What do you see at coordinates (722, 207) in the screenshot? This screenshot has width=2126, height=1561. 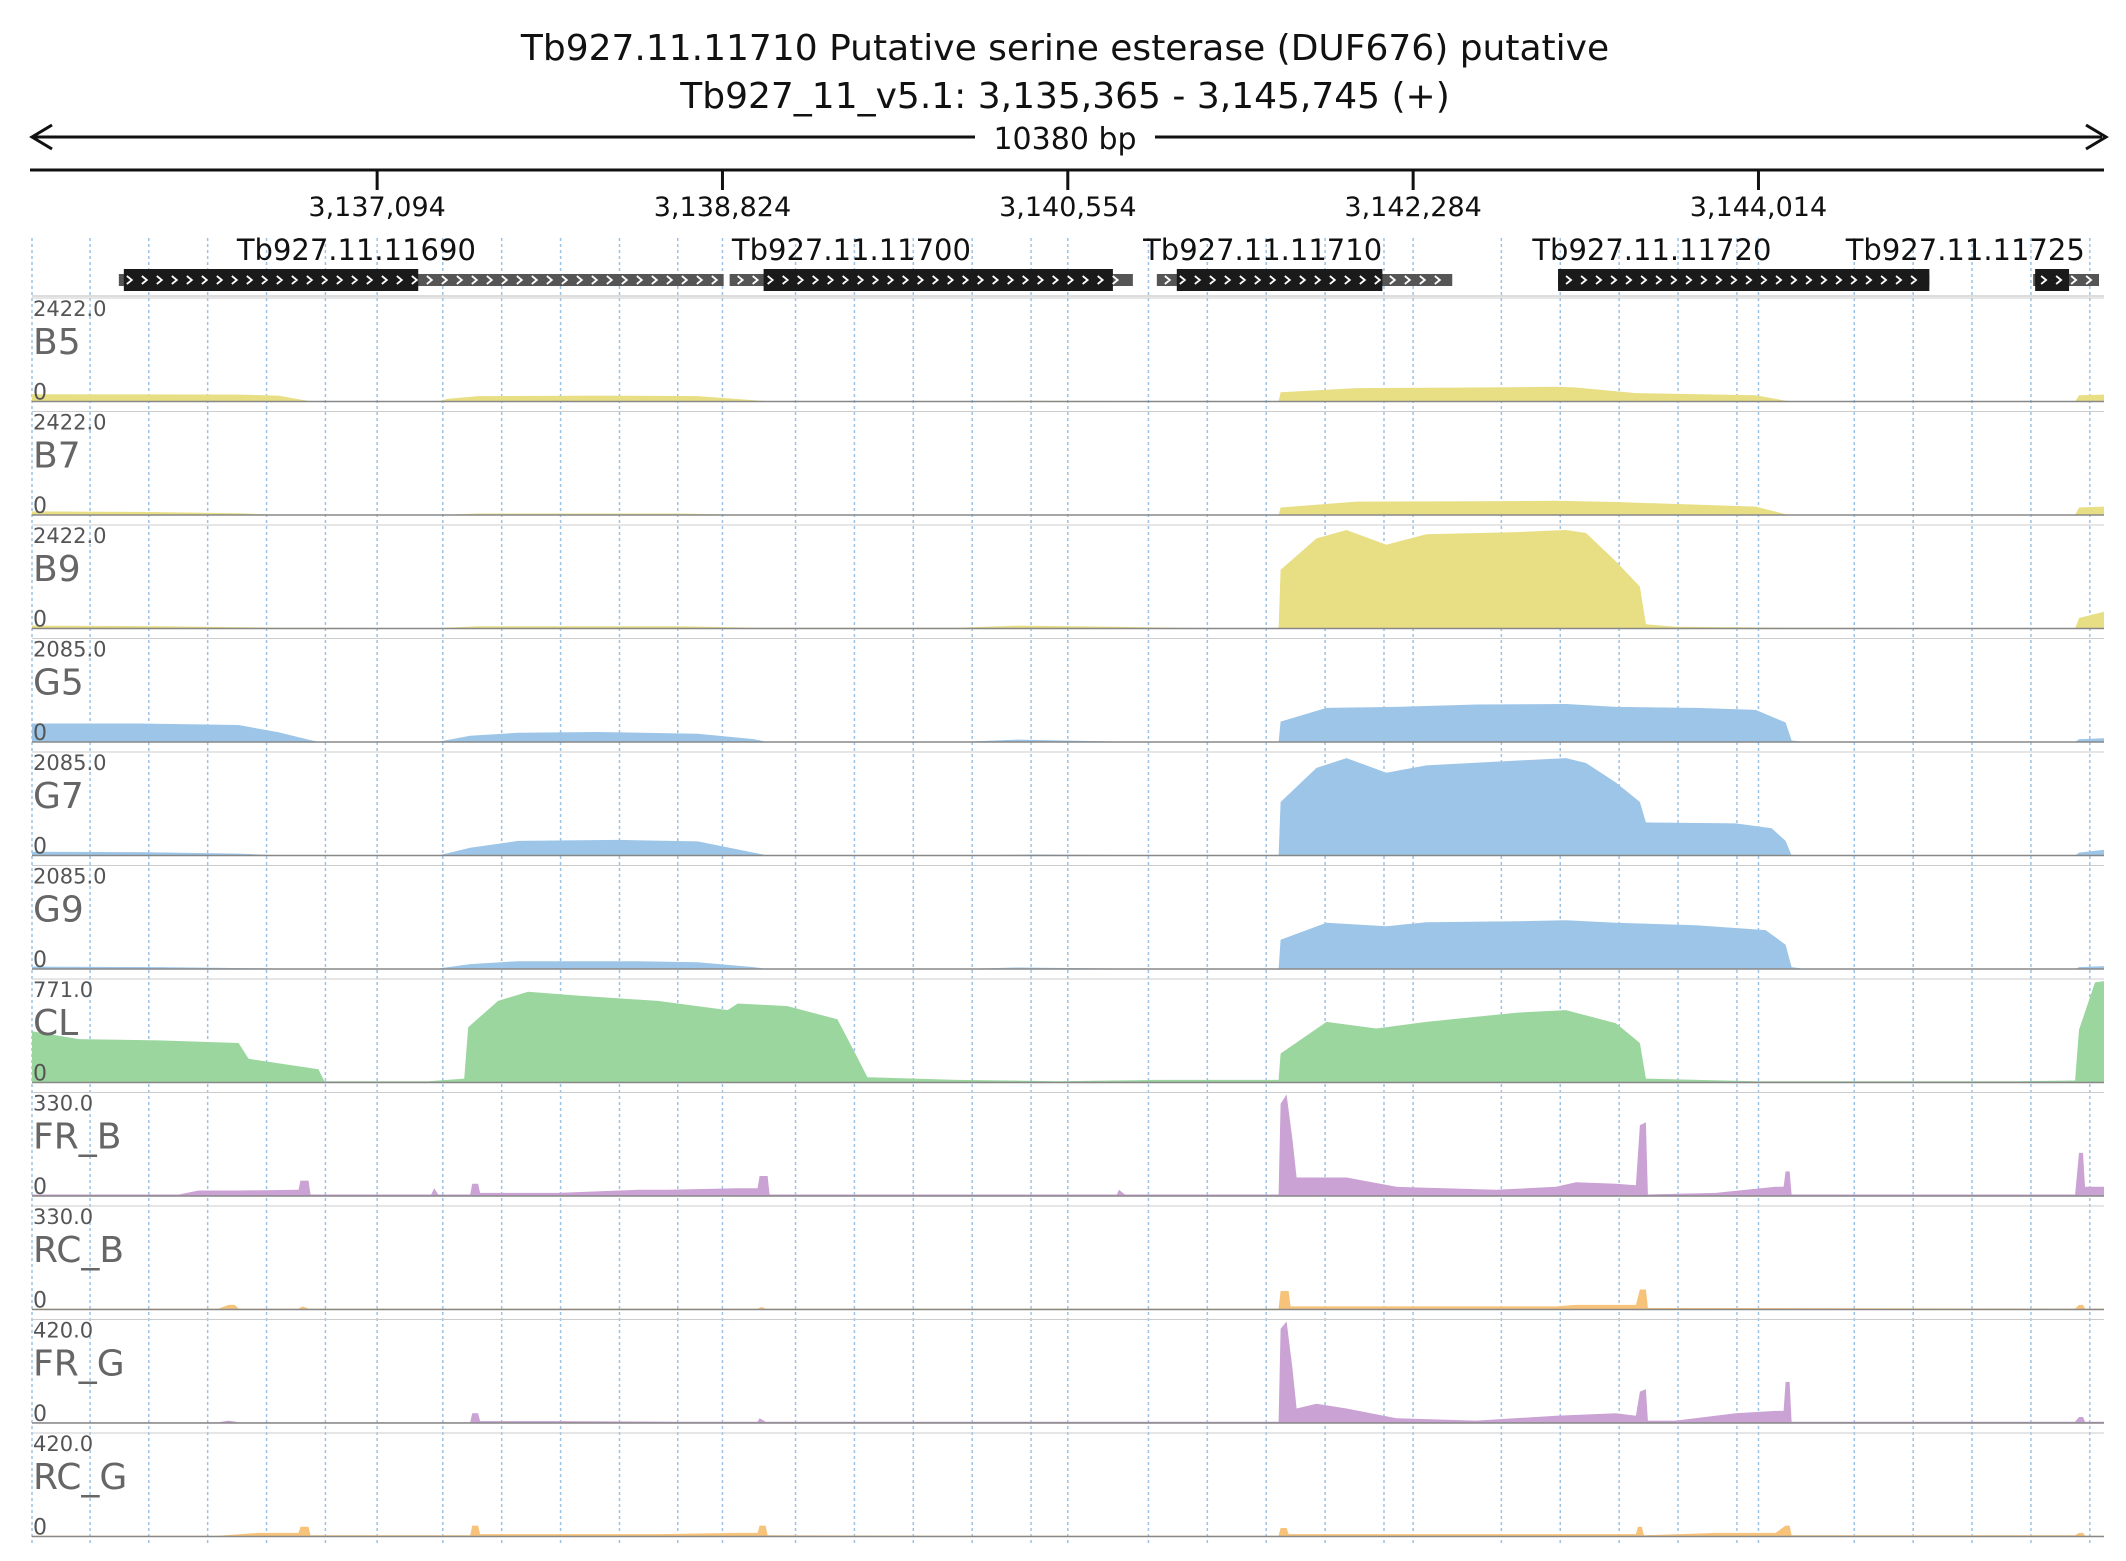 I see `tick-label: 3,138,824` at bounding box center [722, 207].